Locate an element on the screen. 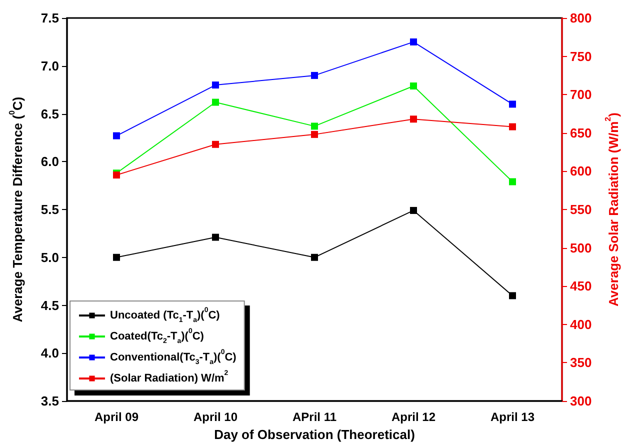 This screenshot has width=628, height=446. y-tick-label: 5.0 is located at coordinates (49, 257).